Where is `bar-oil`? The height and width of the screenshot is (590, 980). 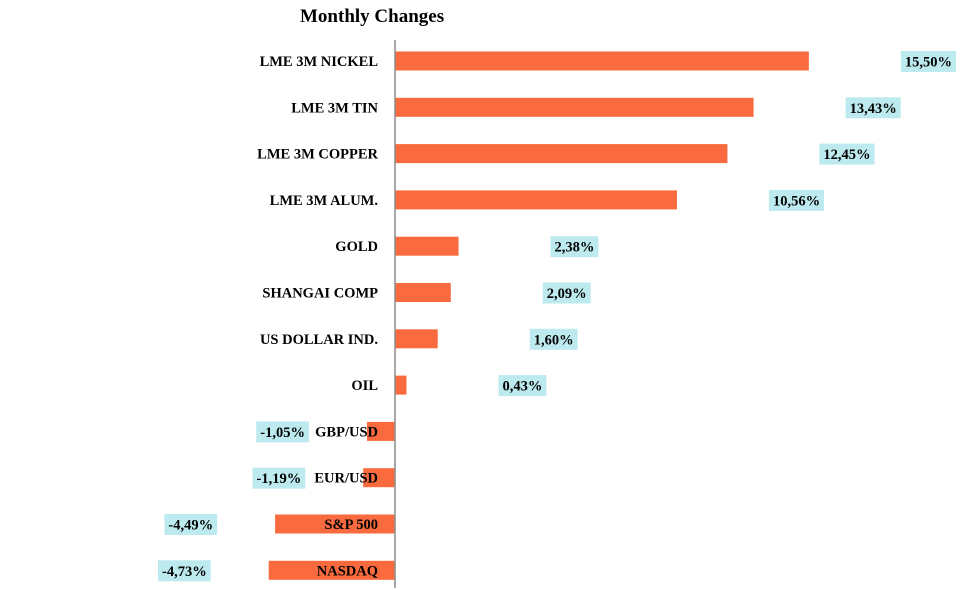 bar-oil is located at coordinates (401, 385).